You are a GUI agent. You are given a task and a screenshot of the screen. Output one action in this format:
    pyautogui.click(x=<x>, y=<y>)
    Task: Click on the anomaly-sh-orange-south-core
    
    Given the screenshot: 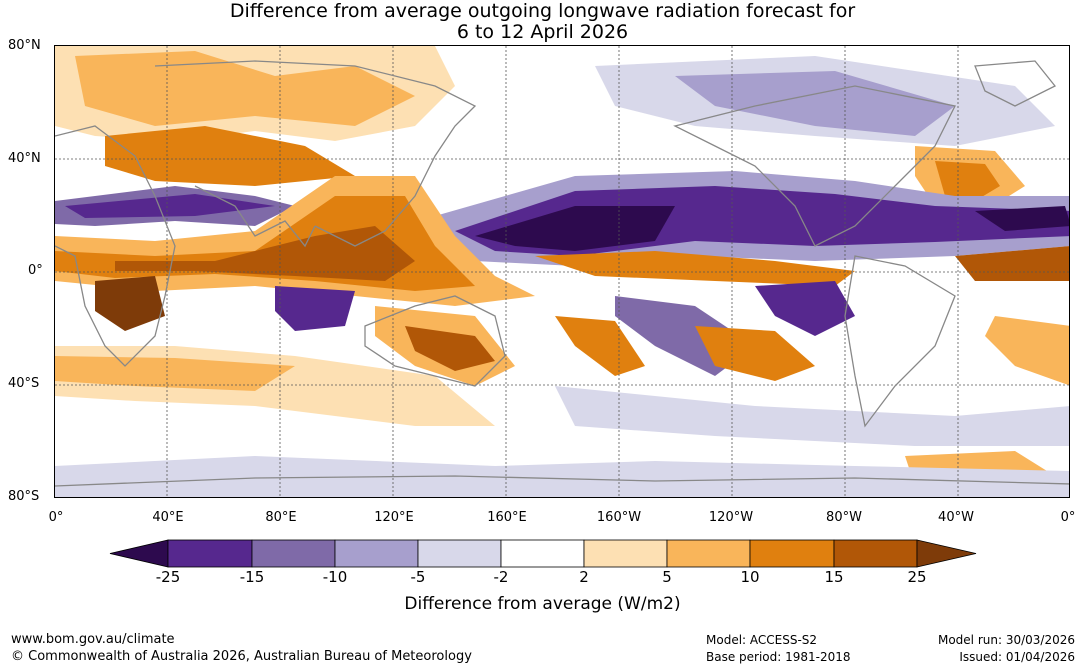 What is the action you would take?
    pyautogui.click(x=175, y=373)
    